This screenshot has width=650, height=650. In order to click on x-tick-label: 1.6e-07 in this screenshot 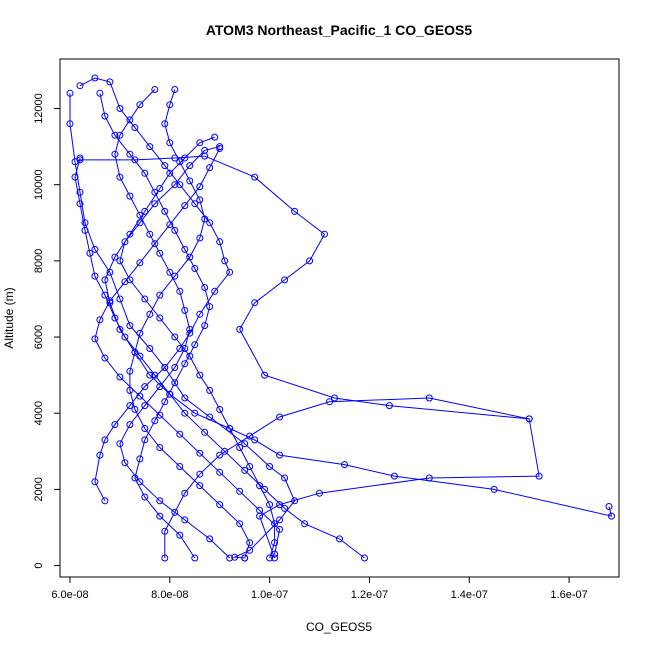, I will do `click(568, 595)`.